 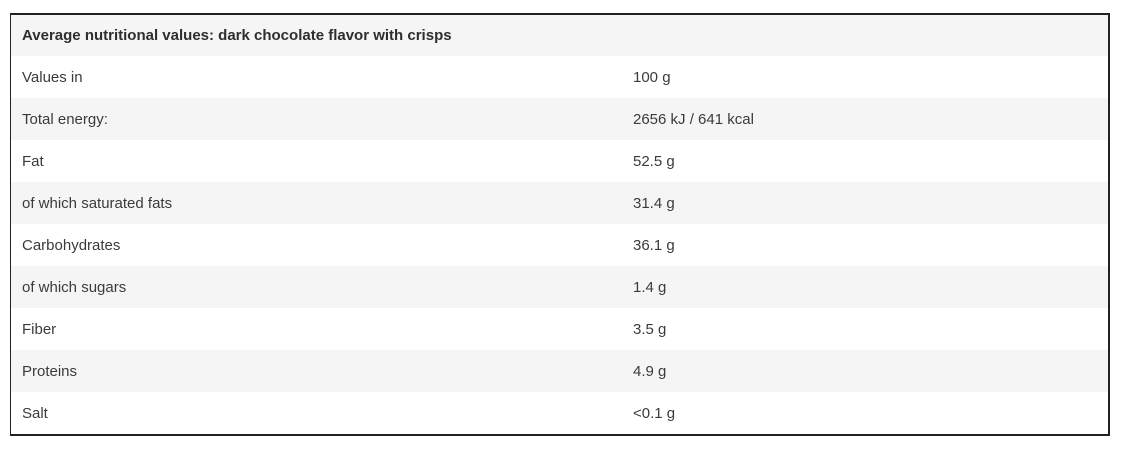 I want to click on row-value: 1.4 g, so click(x=650, y=287).